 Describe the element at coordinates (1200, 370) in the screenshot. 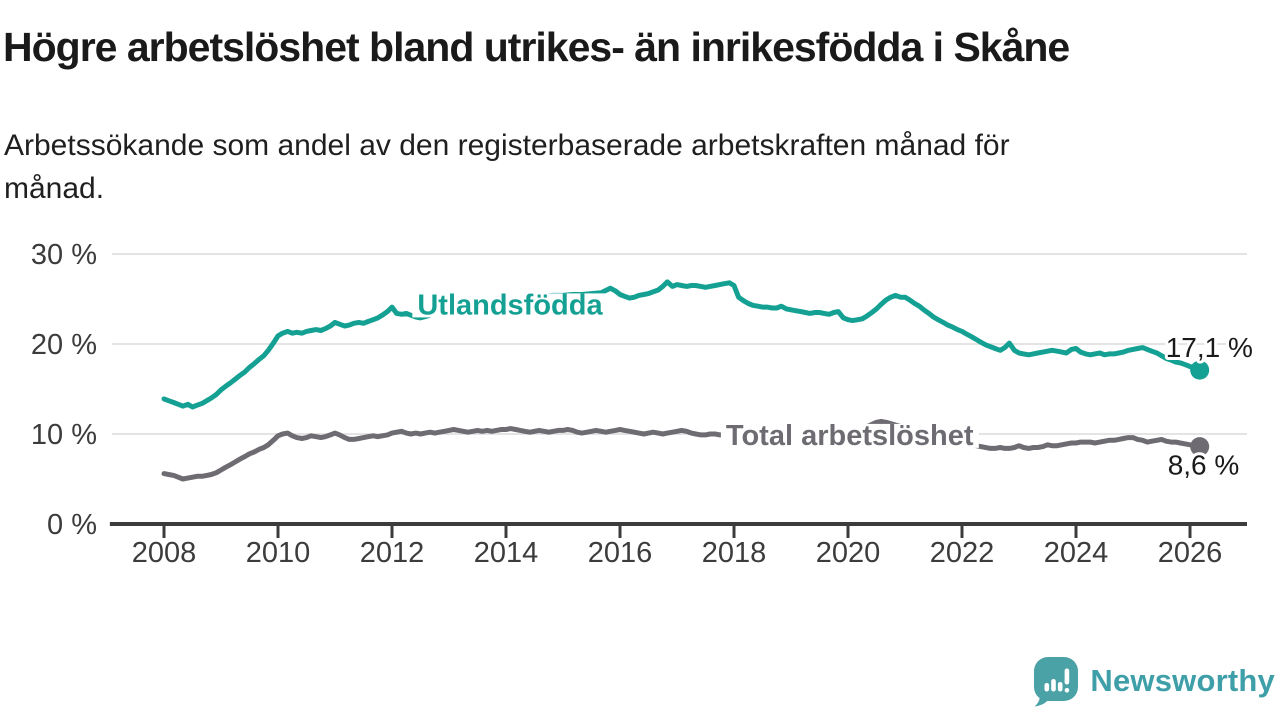

I see `series-end-dot-utlandsfodda` at that location.